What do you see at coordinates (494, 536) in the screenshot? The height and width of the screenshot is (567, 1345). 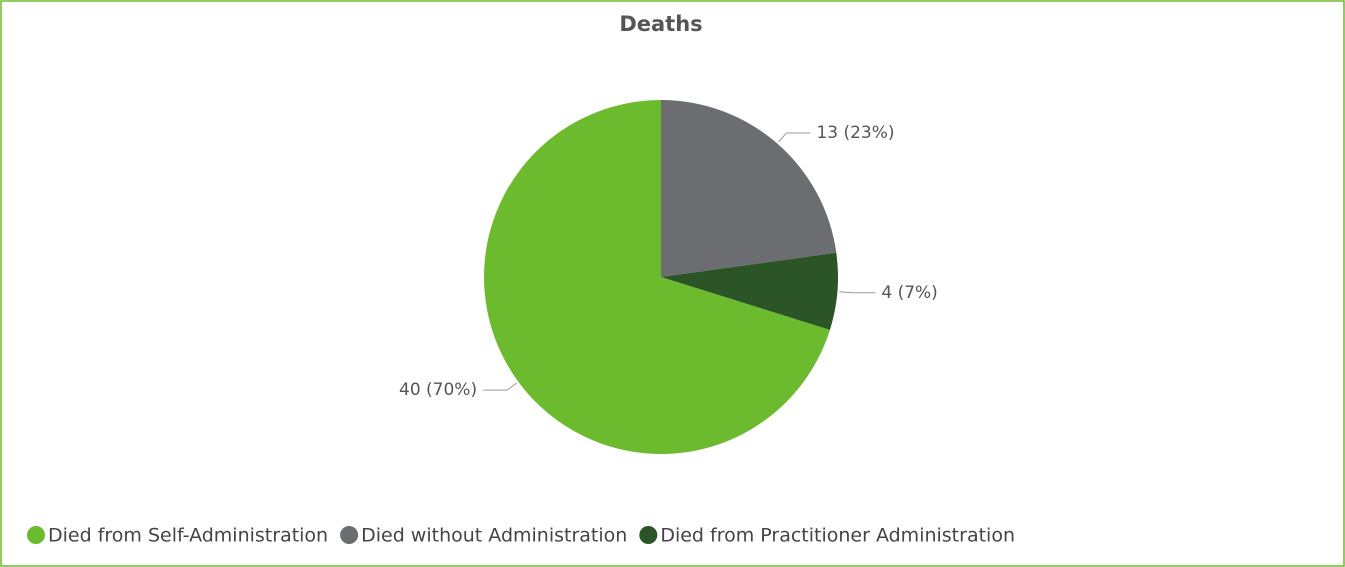 I see `legend-label: Died without Administration` at bounding box center [494, 536].